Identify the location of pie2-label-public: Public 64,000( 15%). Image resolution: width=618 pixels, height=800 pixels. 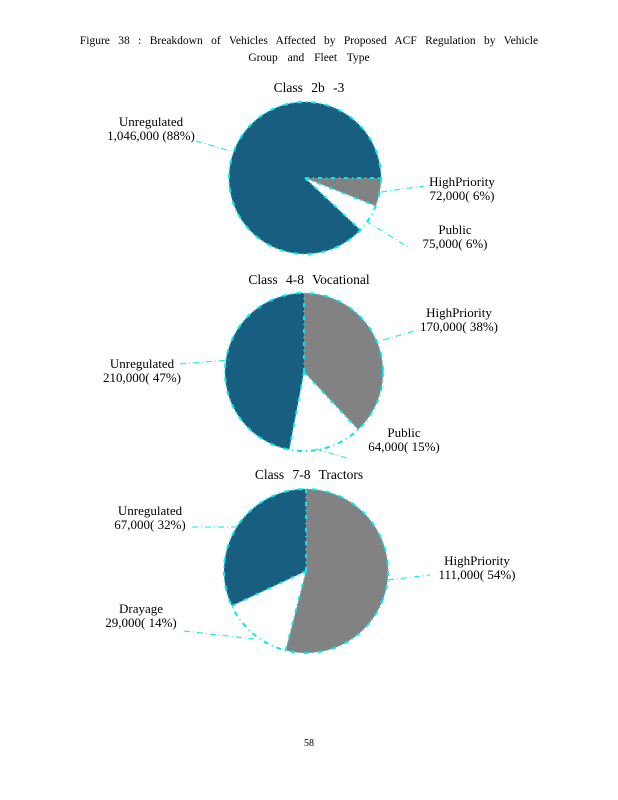
(404, 439).